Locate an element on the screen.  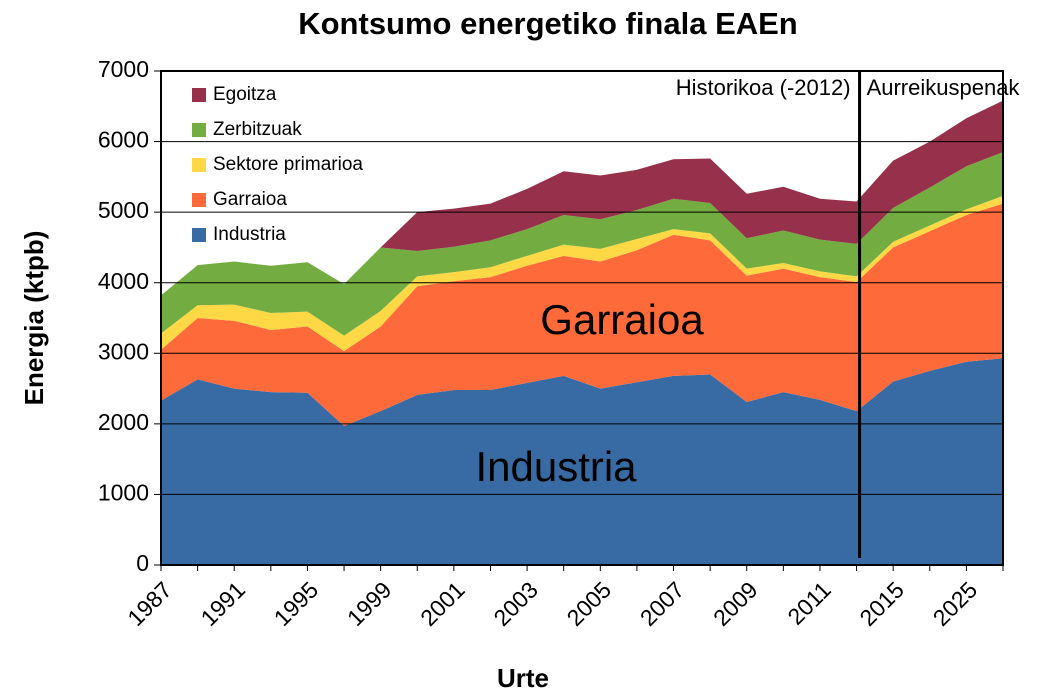
annotation: Industria is located at coordinates (556, 466).